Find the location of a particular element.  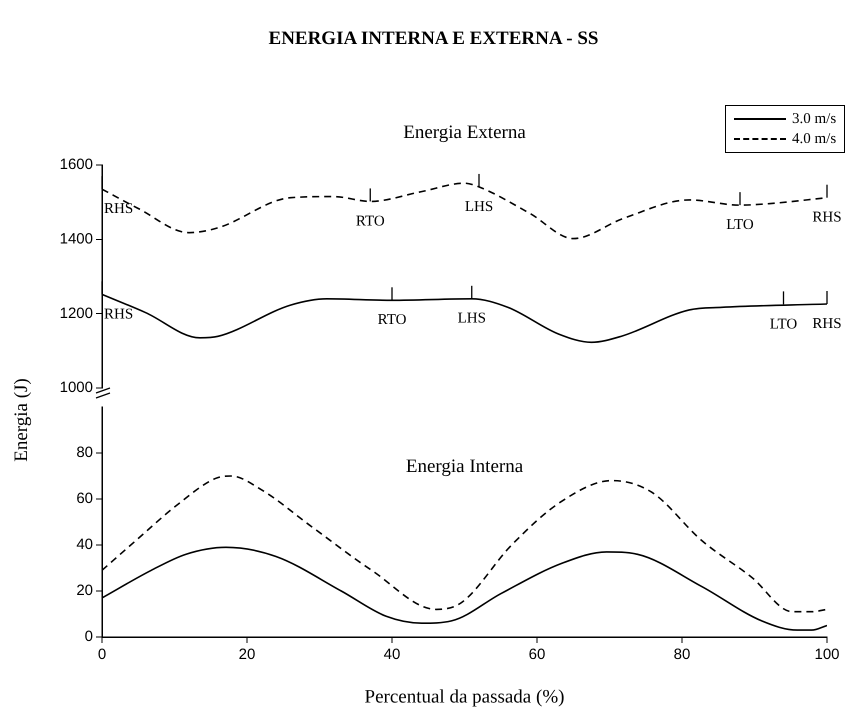

x-axis-title: Percentual da passada (%) is located at coordinates (464, 697).